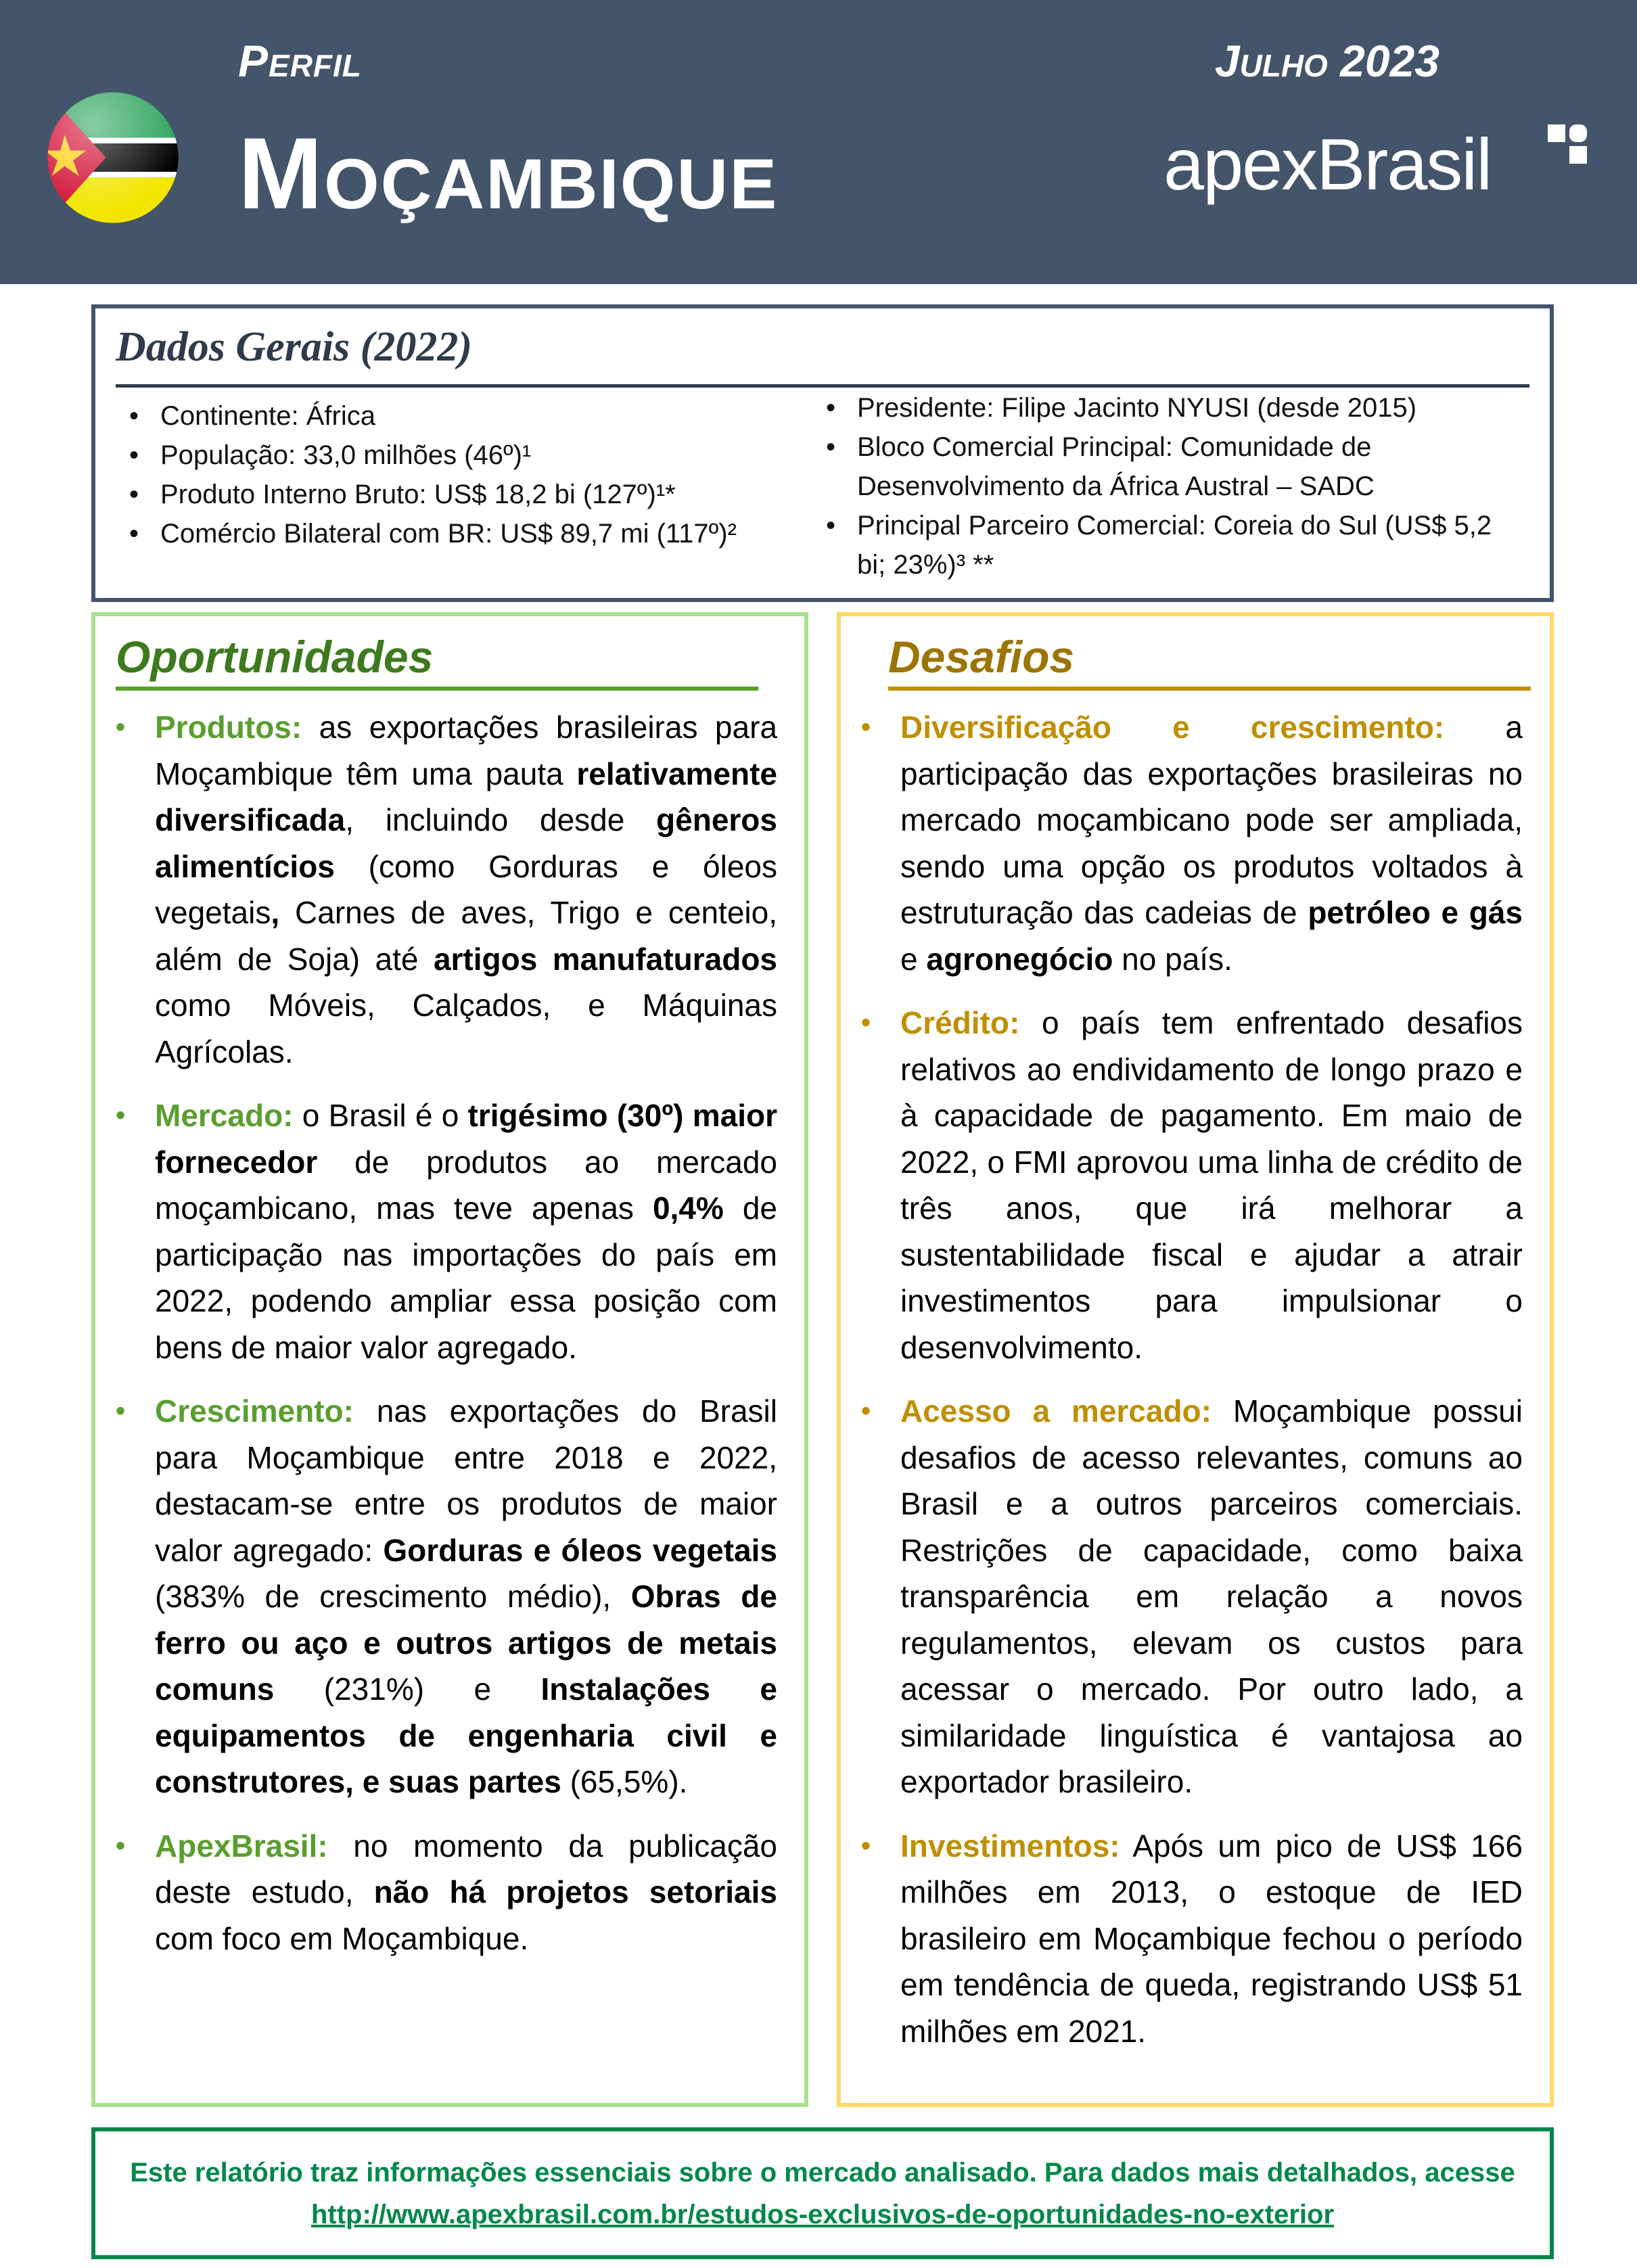 Image resolution: width=1637 pixels, height=2268 pixels. Describe the element at coordinates (466, 1139) in the screenshot. I see `bold-text: trigésimo (30º) maior fornecedor` at that location.